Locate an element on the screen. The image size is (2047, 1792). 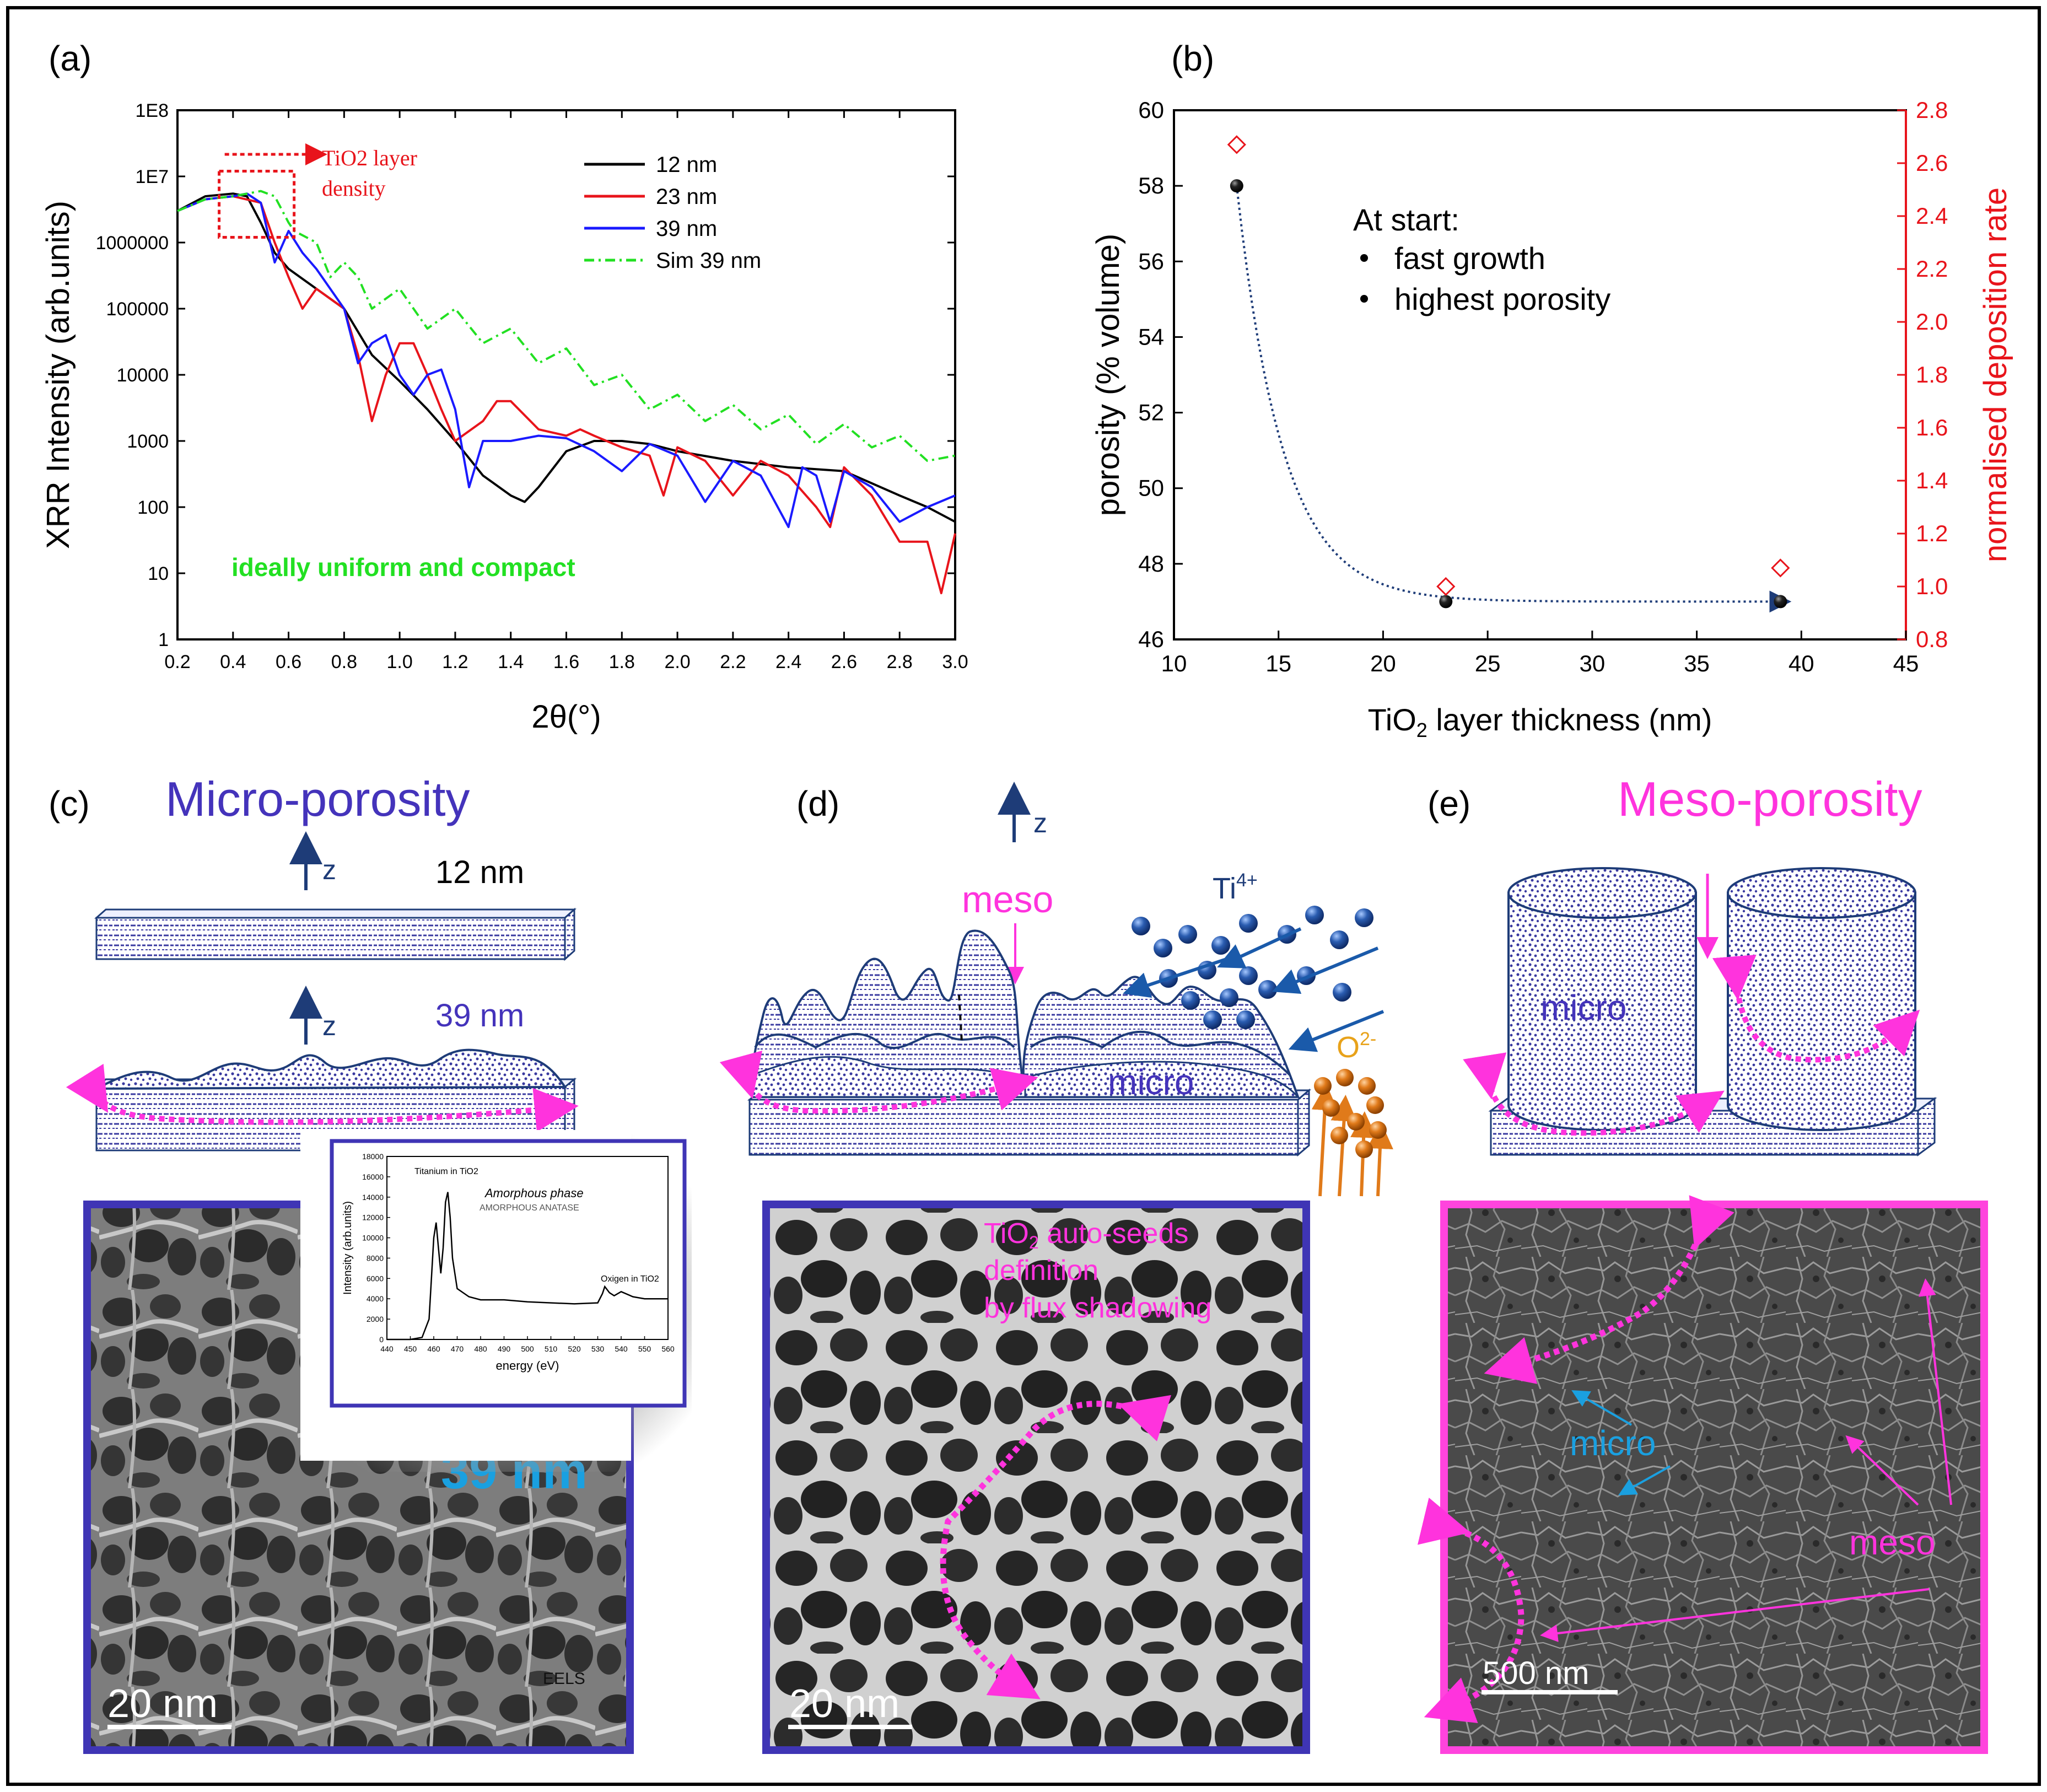
y2-tick-label-b: 2.0 is located at coordinates (1932, 322).